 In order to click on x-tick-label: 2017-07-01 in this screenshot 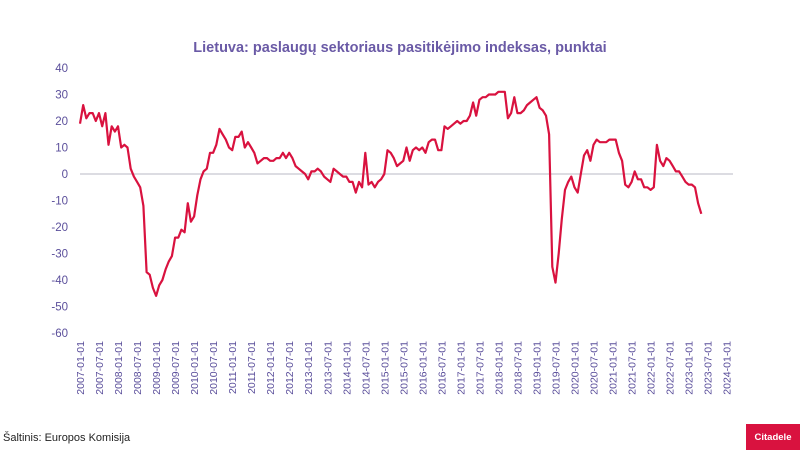, I will do `click(480, 368)`.